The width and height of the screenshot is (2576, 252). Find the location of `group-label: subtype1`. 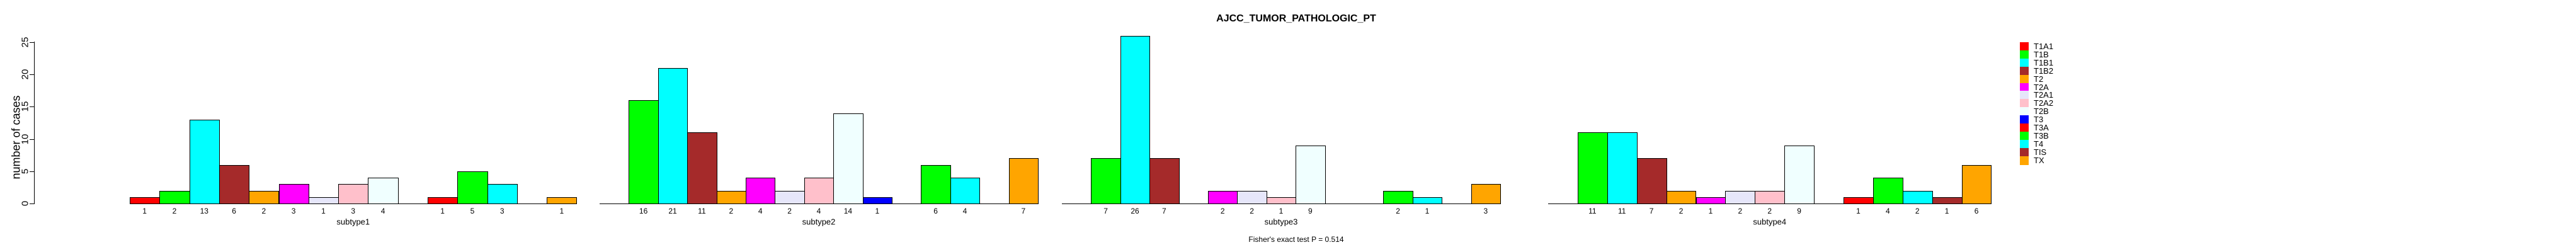

group-label: subtype1 is located at coordinates (353, 222).